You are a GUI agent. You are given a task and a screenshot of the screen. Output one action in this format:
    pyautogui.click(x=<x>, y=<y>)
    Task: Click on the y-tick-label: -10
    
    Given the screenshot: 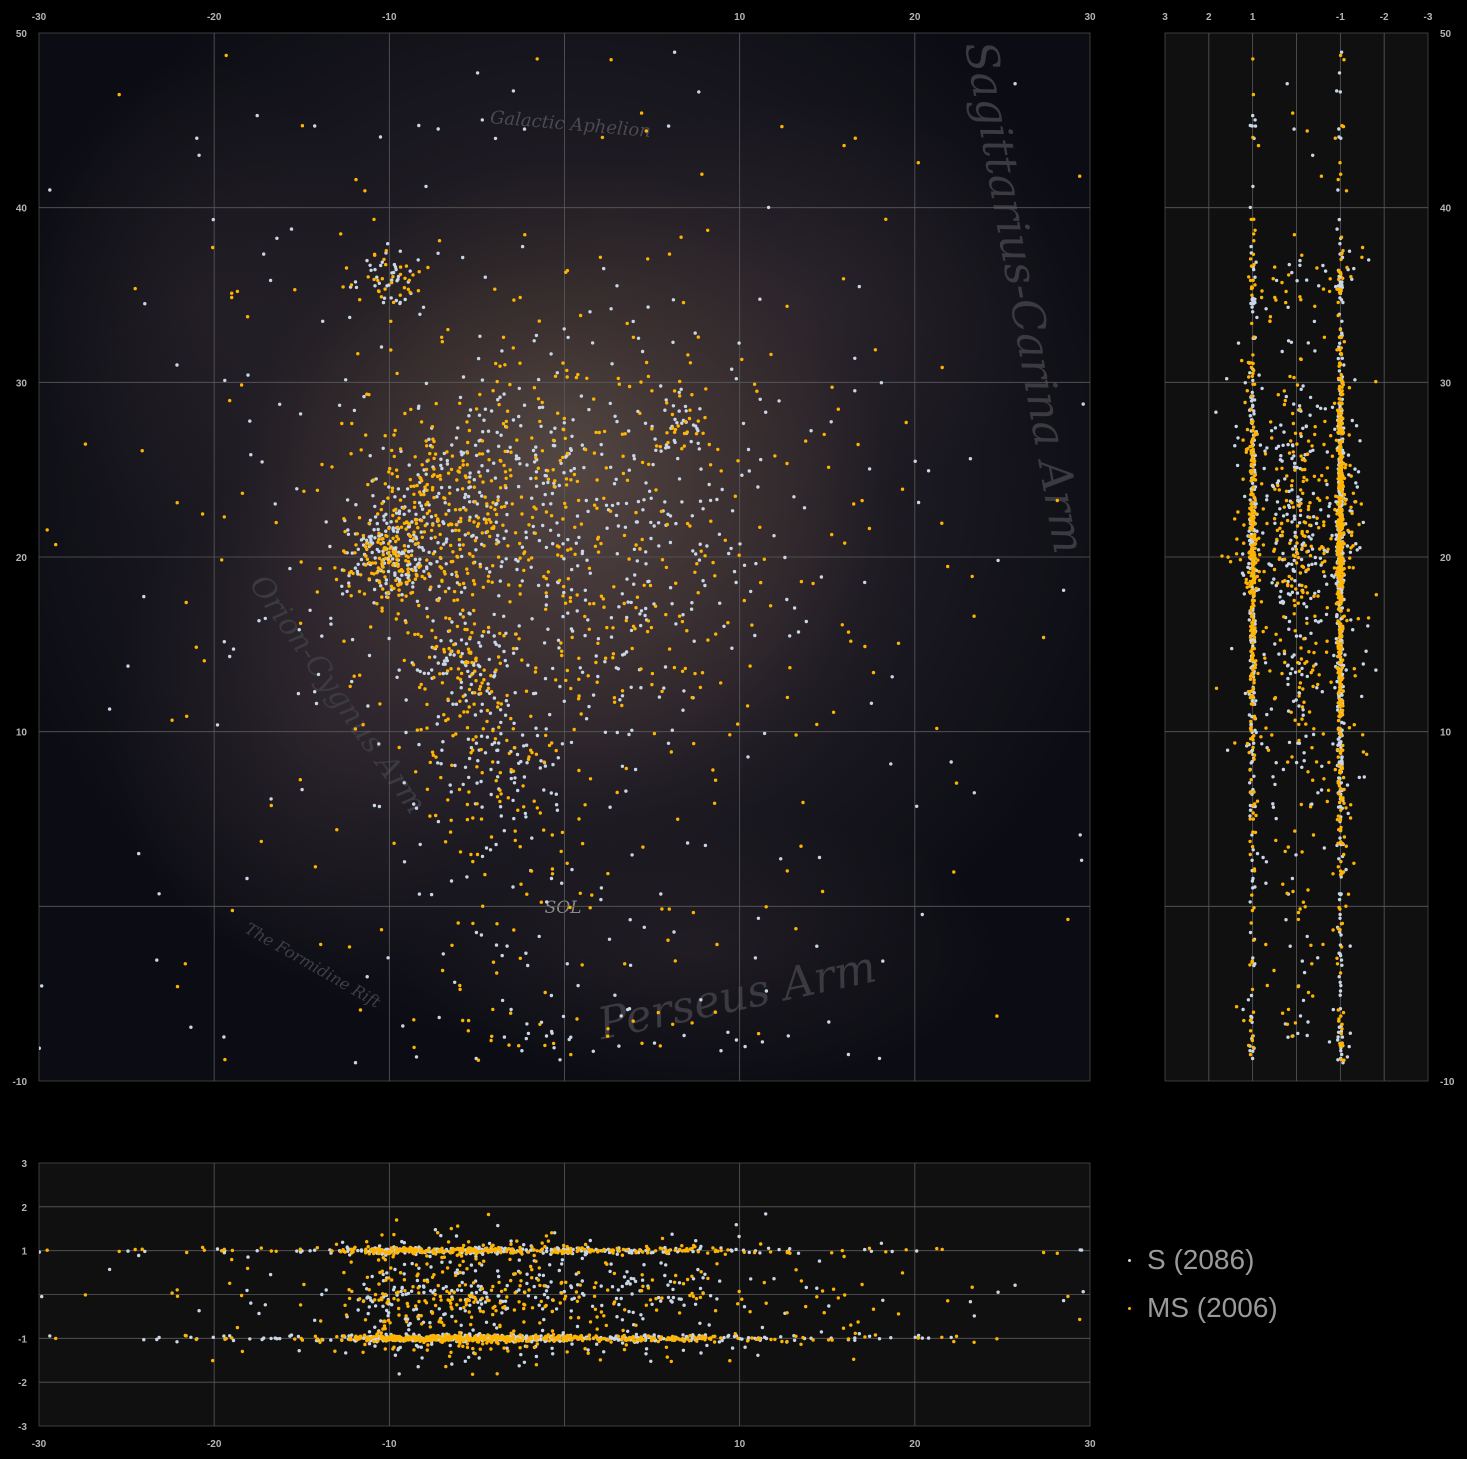 What is the action you would take?
    pyautogui.click(x=20, y=1082)
    